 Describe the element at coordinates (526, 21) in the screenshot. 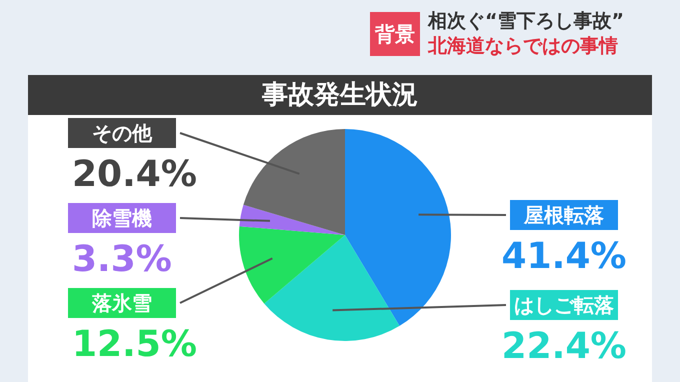

I see `text: 相次ぐ“雪下ろし事故”` at that location.